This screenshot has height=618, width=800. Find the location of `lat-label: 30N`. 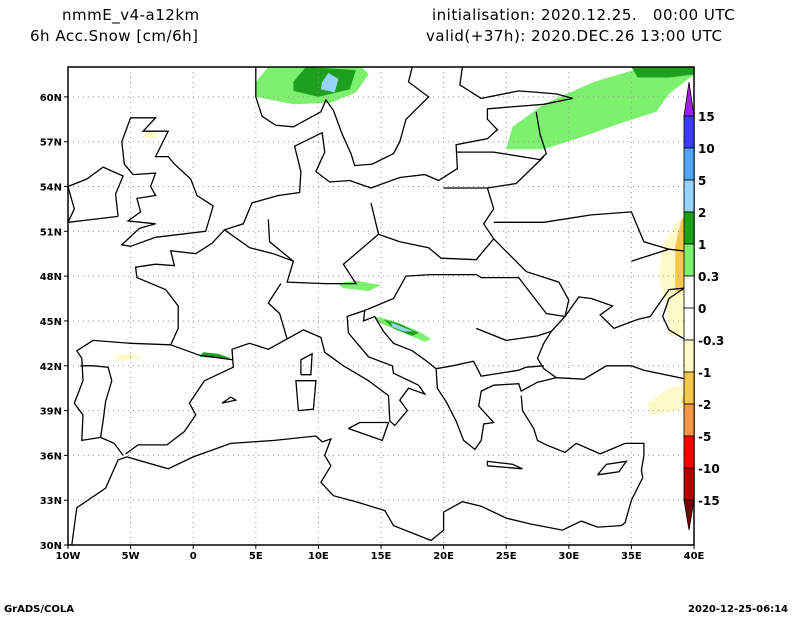

lat-label: 30N is located at coordinates (51, 546).